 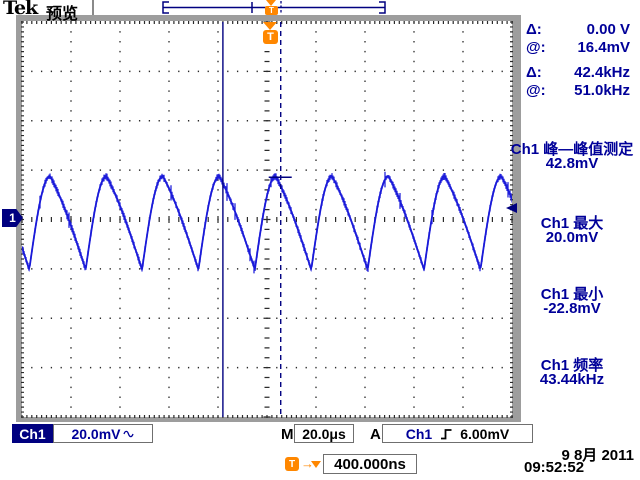 I want to click on measurement-min-value: -22.8mV, so click(x=572, y=308).